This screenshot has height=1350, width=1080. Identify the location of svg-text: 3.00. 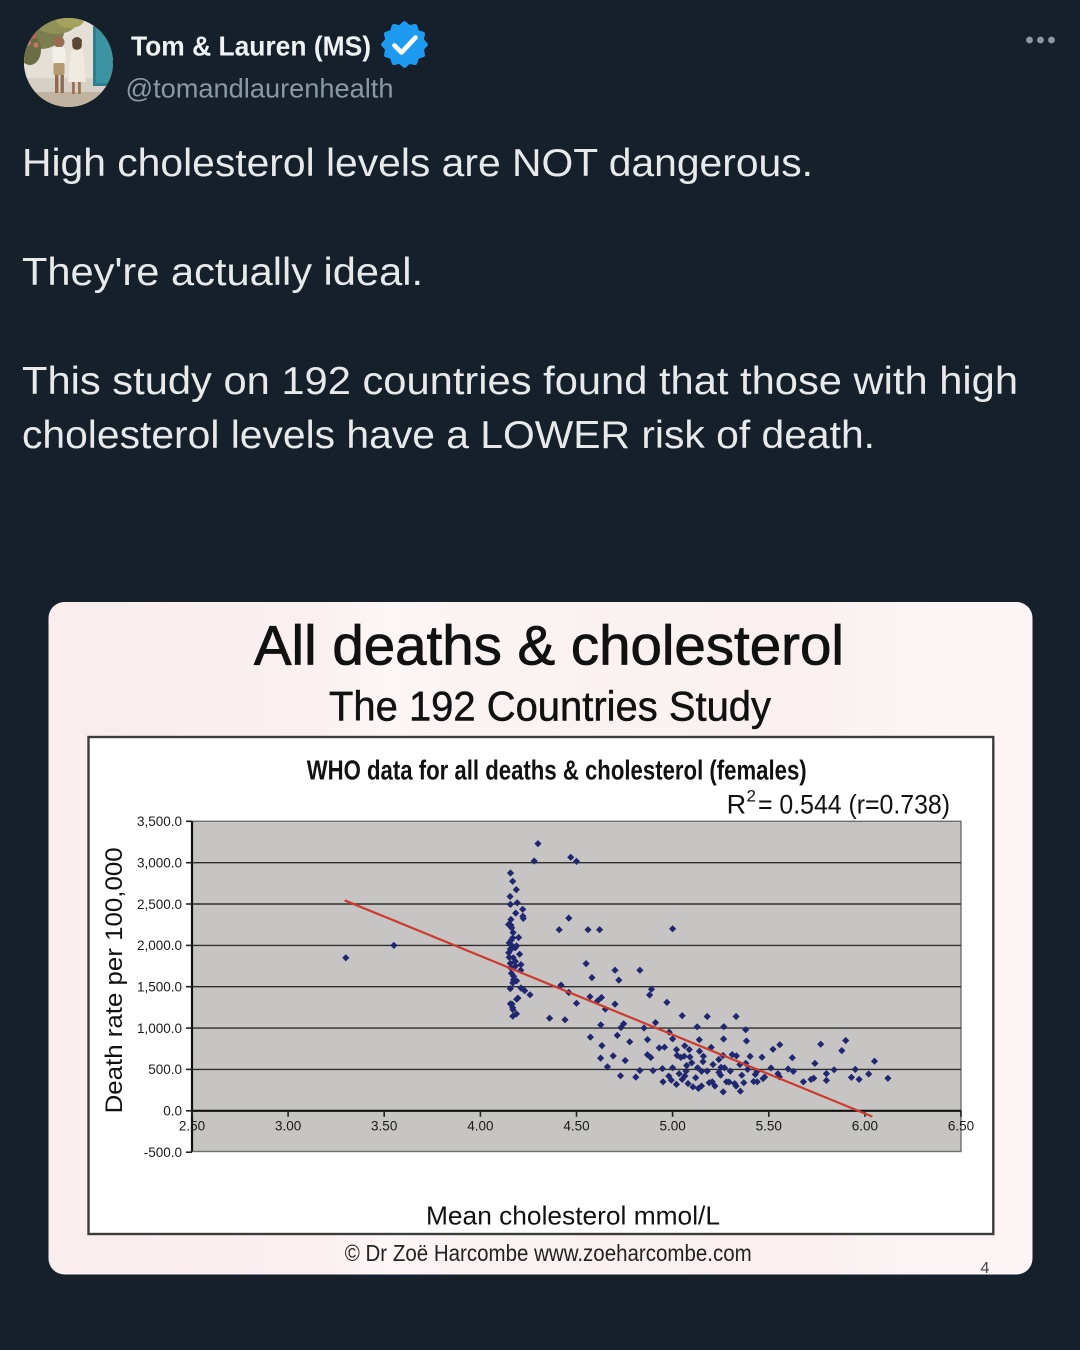
(288, 1125).